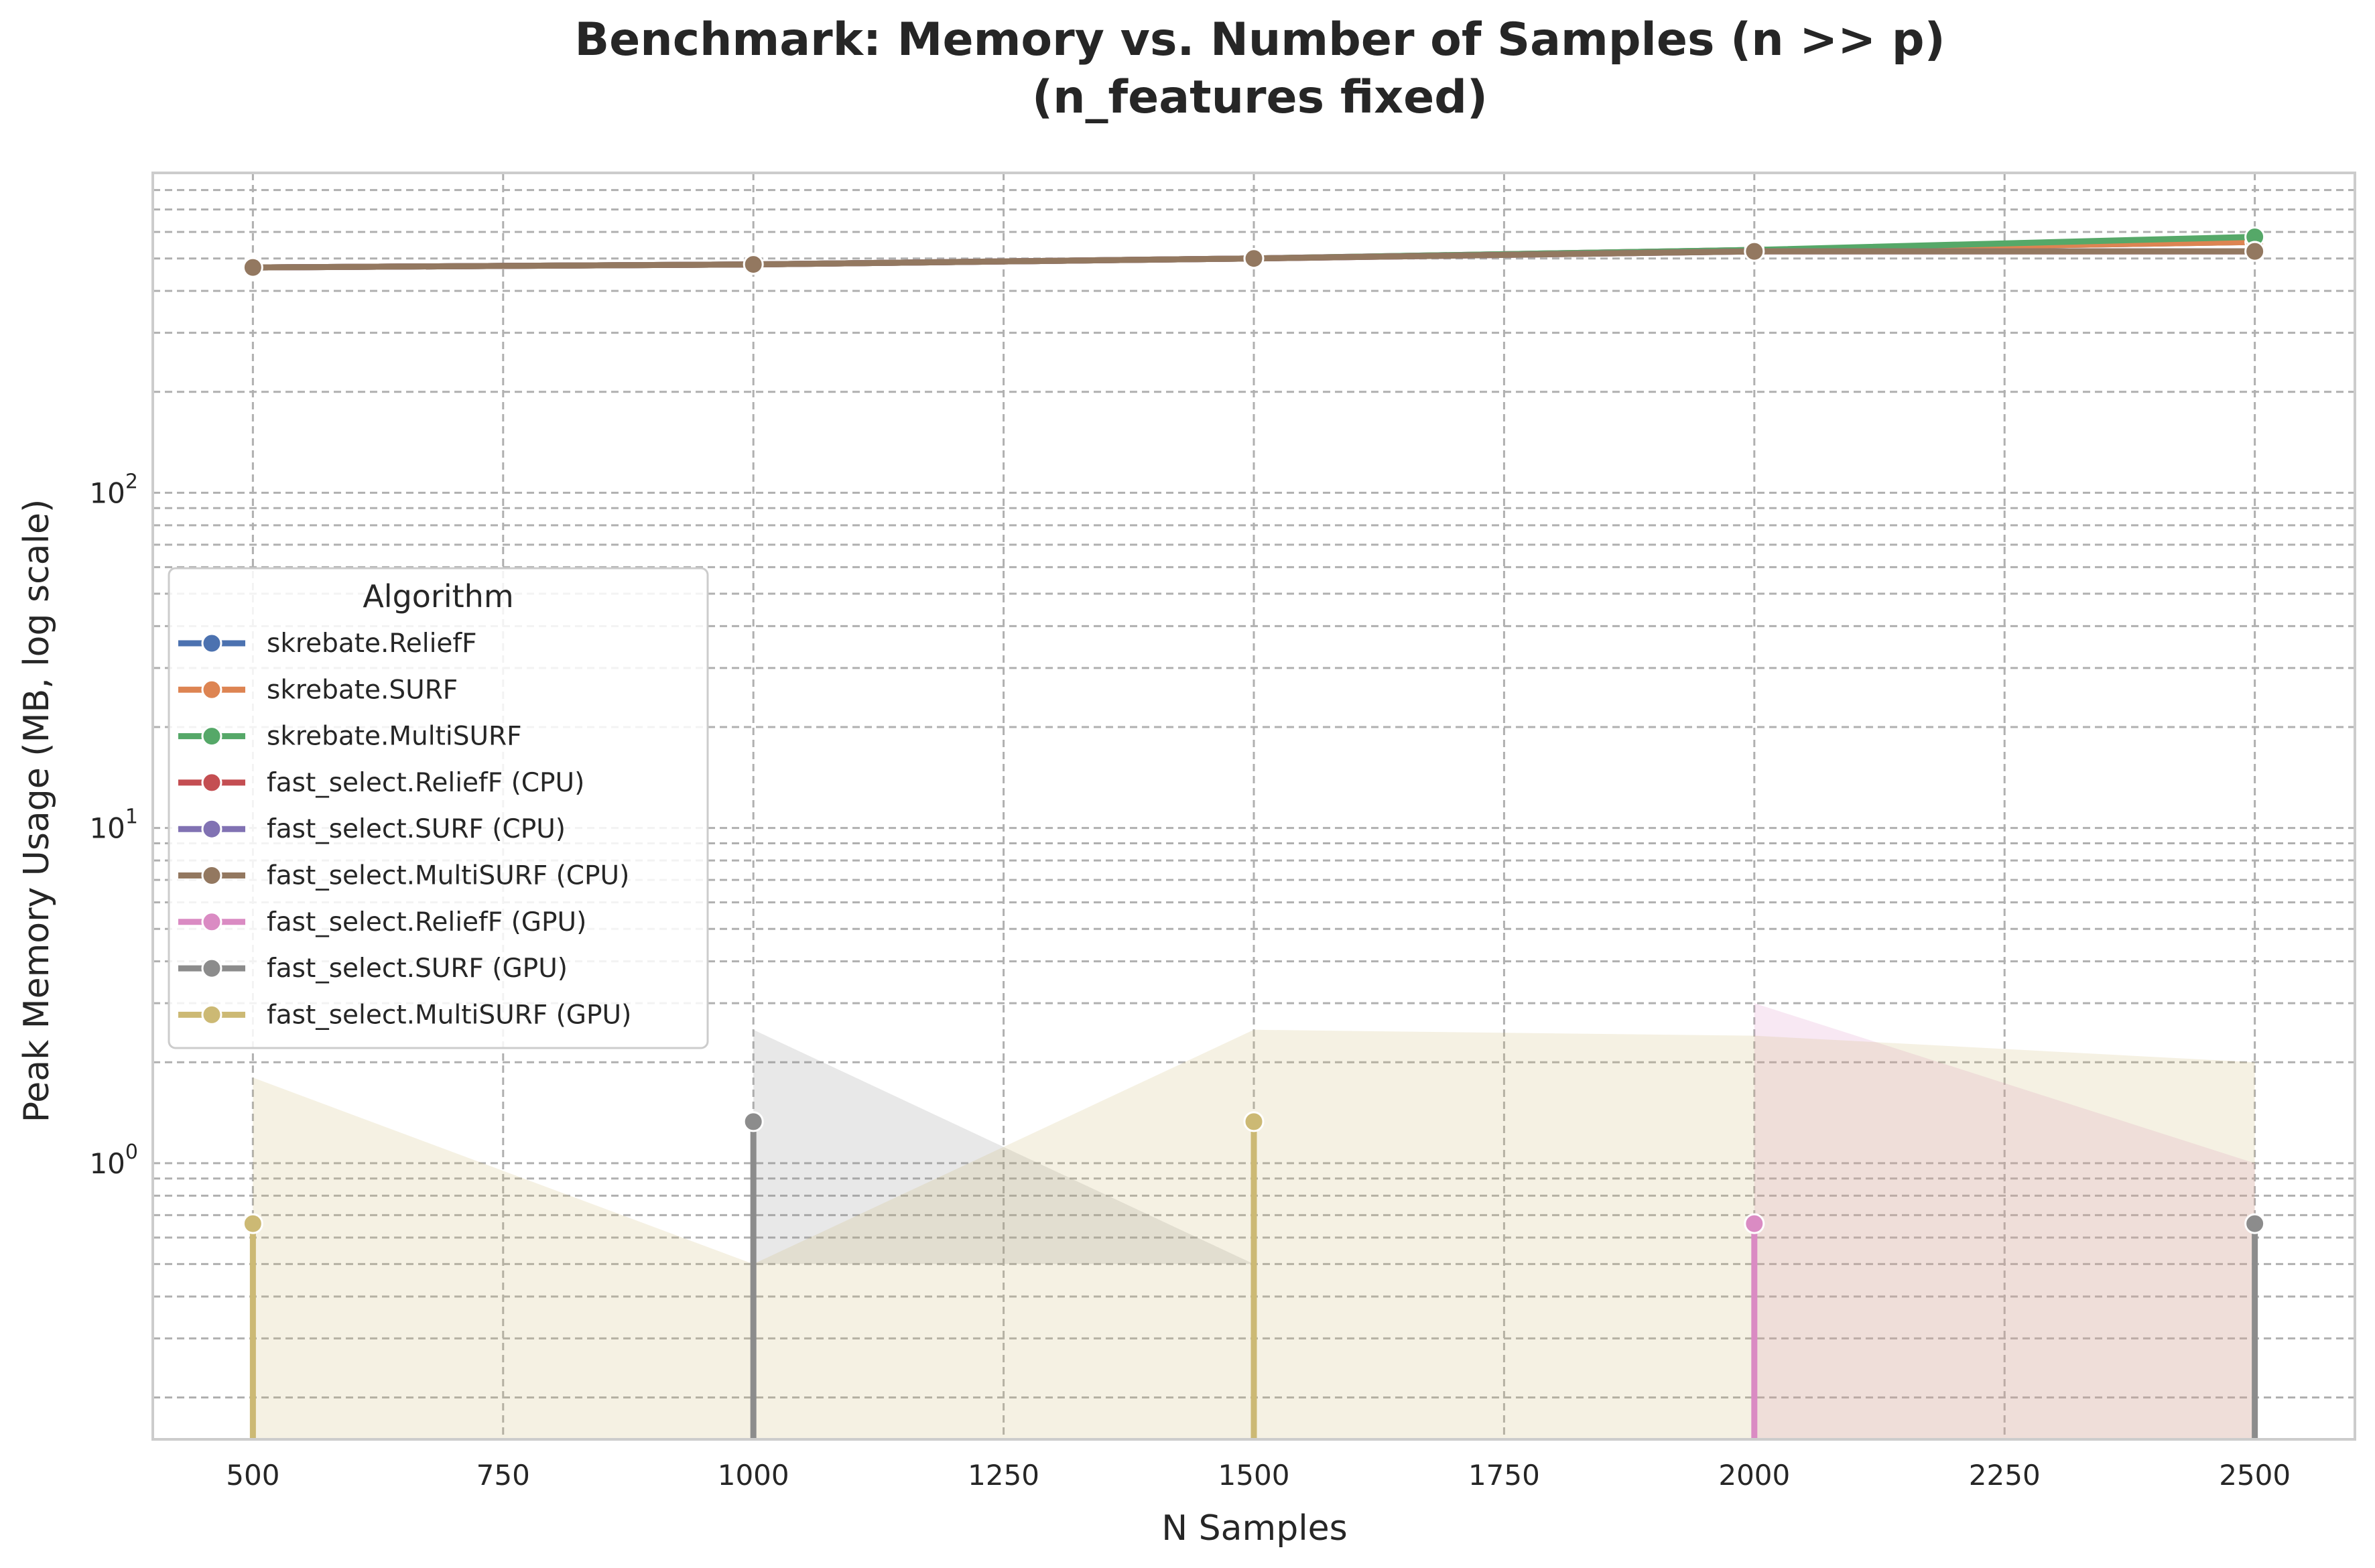  I want to click on legend-entry-label: skrebate.MultiSURF, so click(394, 737).